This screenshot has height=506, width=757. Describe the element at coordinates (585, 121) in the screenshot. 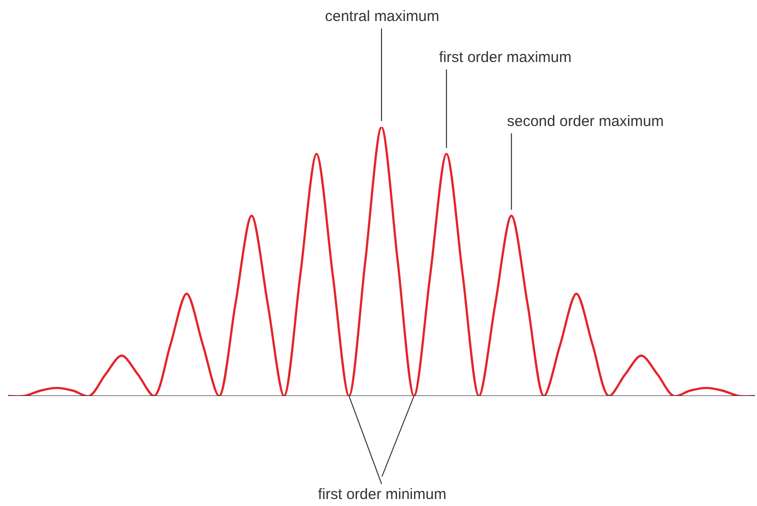

I see `annotation: second order maximum` at that location.